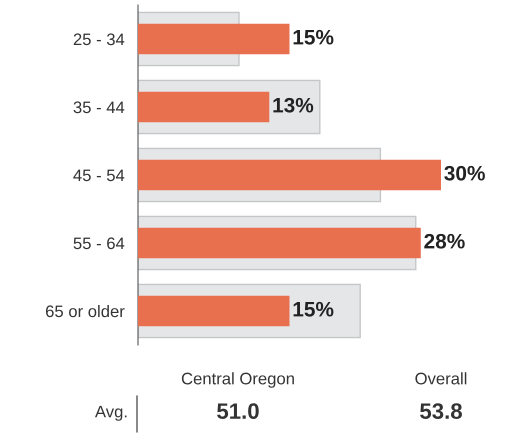 This screenshot has height=435, width=508. I want to click on text: 51.0, so click(238, 411).